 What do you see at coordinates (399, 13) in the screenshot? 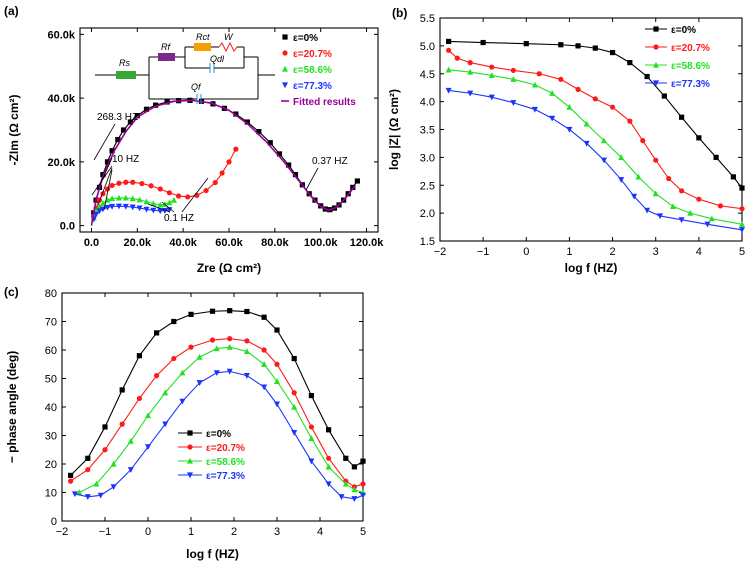
I see `panel-label-b: (b)` at bounding box center [399, 13].